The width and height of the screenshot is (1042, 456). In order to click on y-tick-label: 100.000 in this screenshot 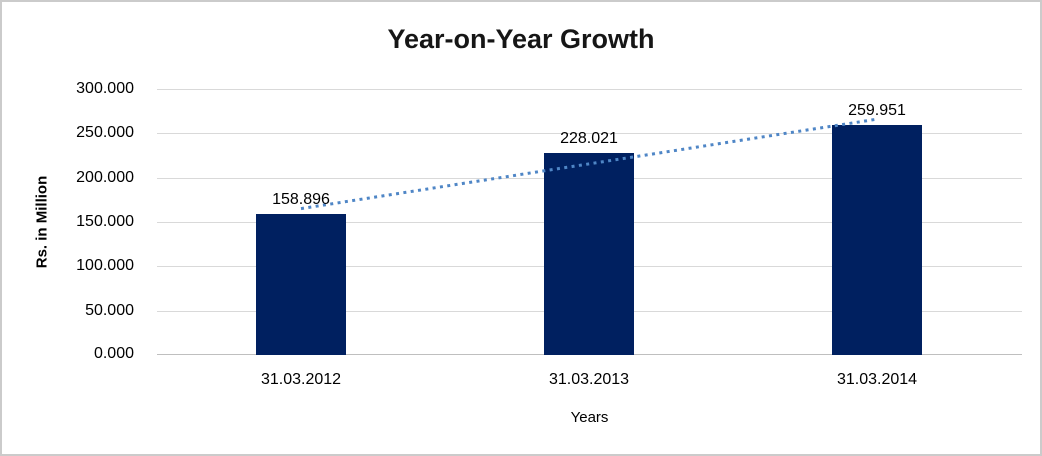, I will do `click(105, 265)`.